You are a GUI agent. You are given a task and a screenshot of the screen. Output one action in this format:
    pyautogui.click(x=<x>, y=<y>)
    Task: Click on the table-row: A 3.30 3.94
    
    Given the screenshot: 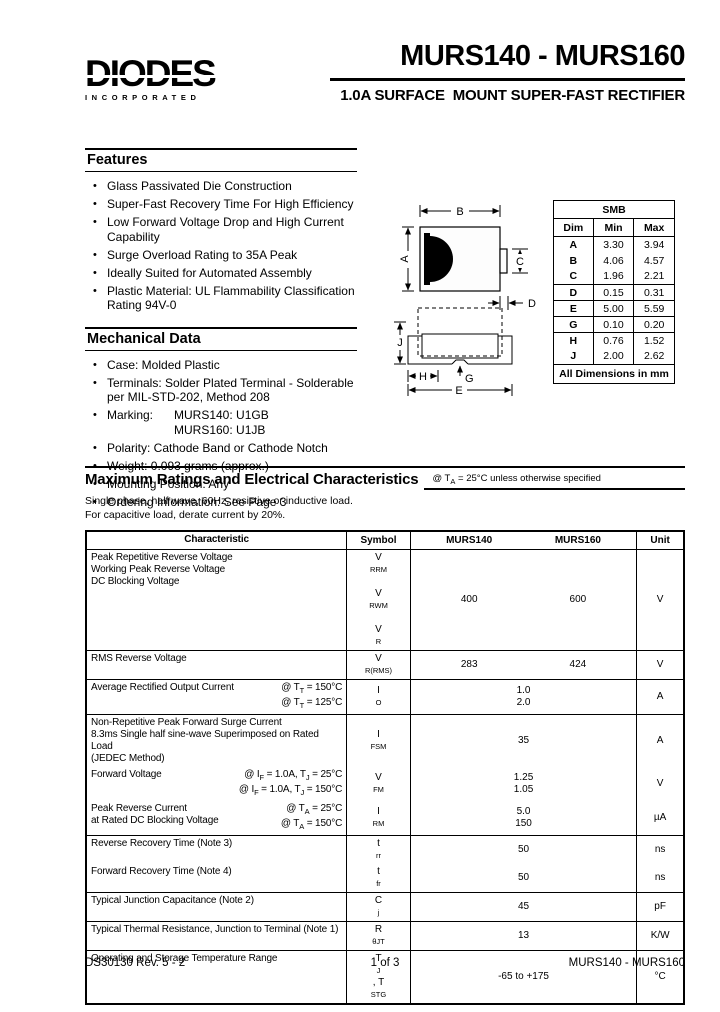 What is the action you would take?
    pyautogui.click(x=614, y=244)
    